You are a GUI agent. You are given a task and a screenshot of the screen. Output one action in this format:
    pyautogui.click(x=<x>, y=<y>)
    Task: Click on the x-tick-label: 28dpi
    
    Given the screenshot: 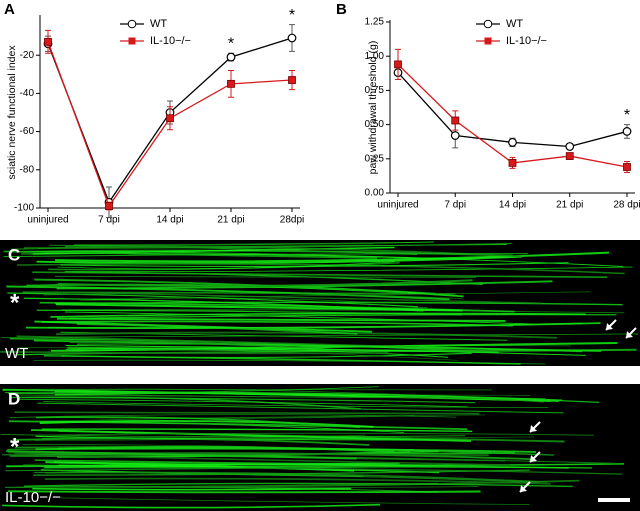 What is the action you would take?
    pyautogui.click(x=292, y=220)
    